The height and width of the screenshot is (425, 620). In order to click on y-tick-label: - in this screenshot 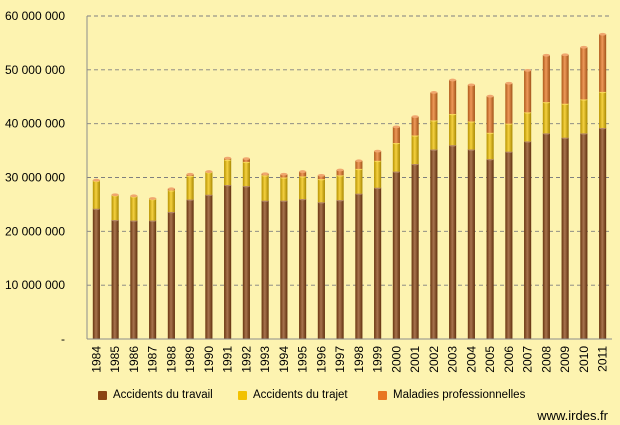, I will do `click(63, 339)`.